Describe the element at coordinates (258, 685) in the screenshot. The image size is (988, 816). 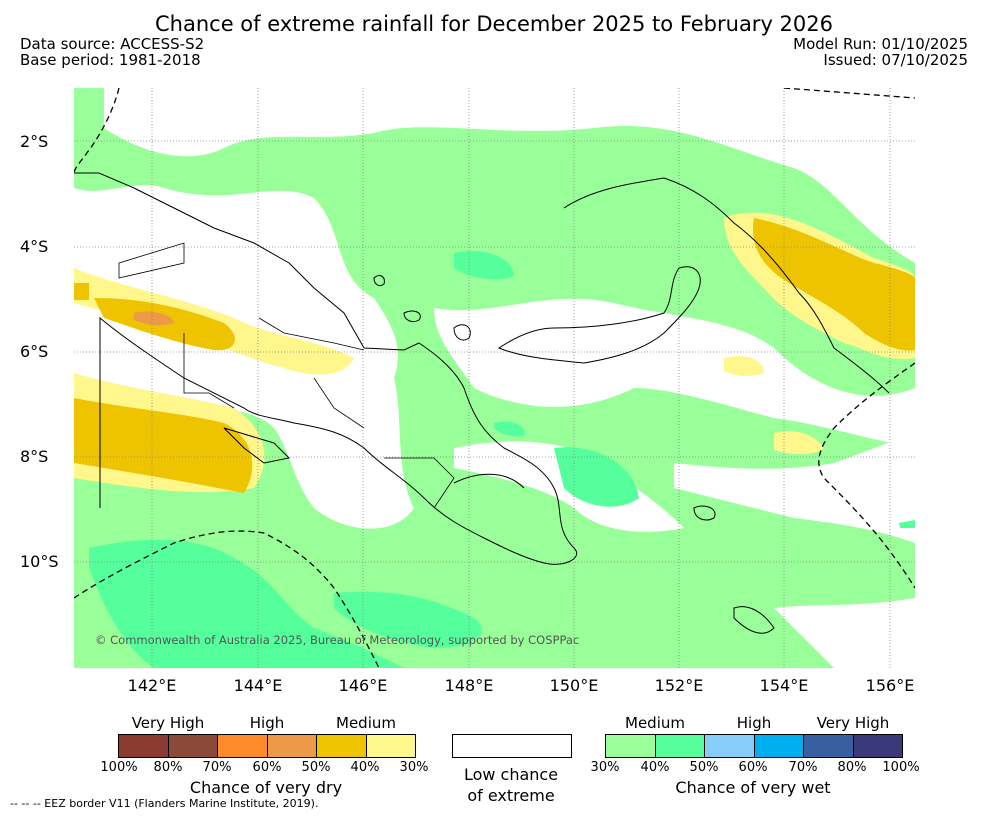
I see `lon-label-144e: 144°E` at that location.